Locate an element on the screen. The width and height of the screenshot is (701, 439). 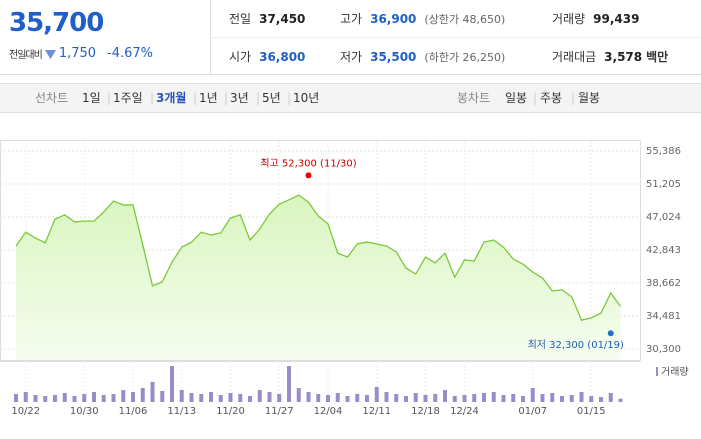
candle-button: 주봉 is located at coordinates (551, 98).